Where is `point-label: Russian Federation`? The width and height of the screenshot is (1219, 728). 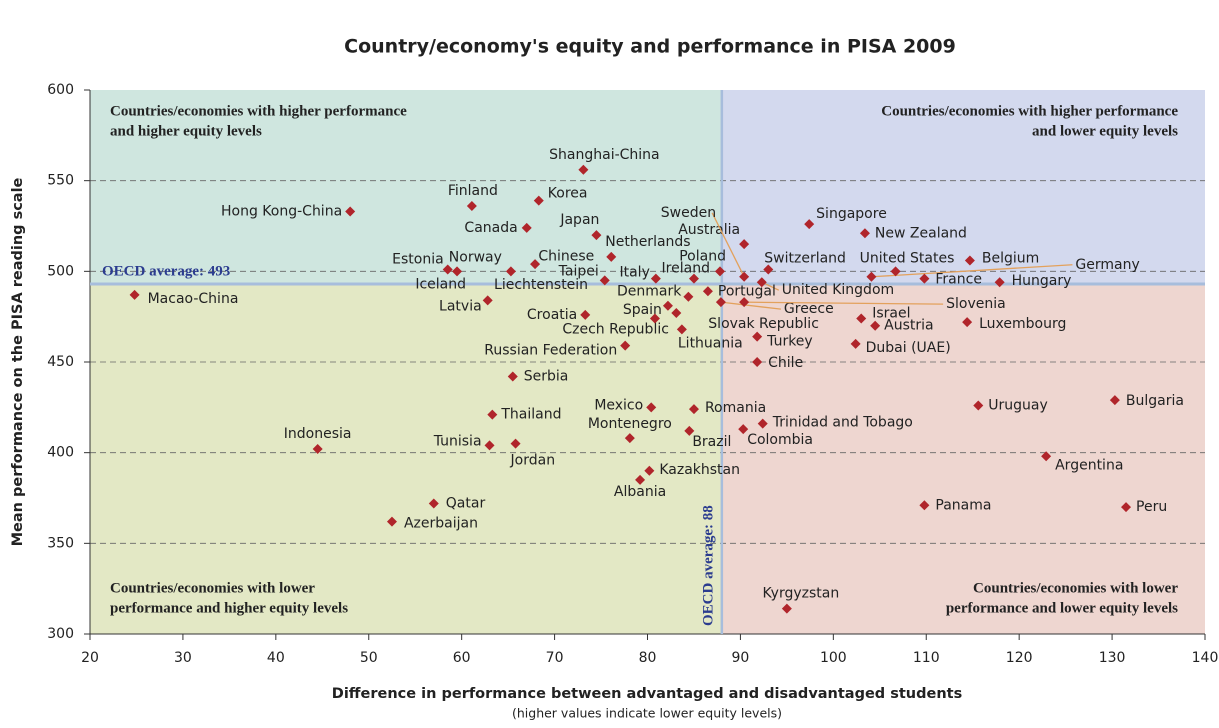 point-label: Russian Federation is located at coordinates (550, 351).